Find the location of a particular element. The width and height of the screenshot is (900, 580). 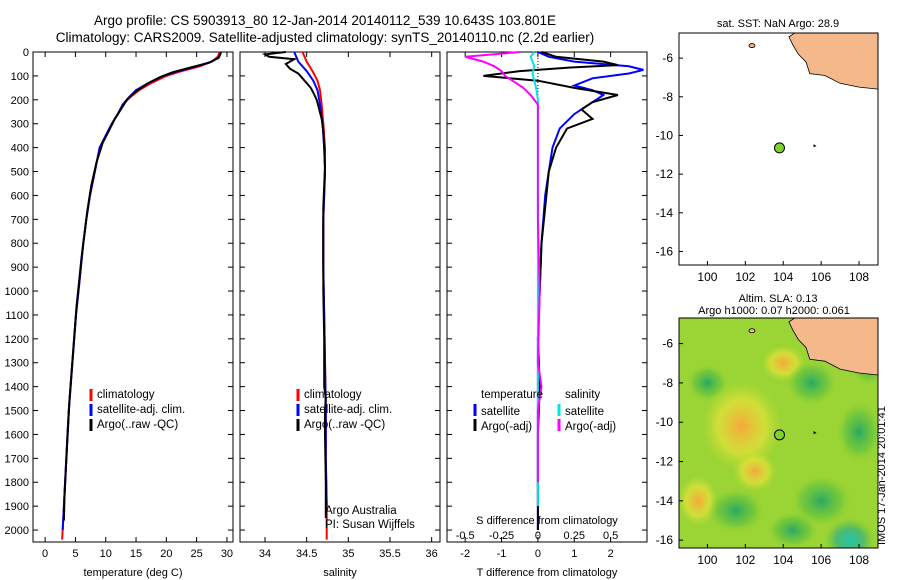

x-tick-label-temperature: 15 is located at coordinates (136, 554).